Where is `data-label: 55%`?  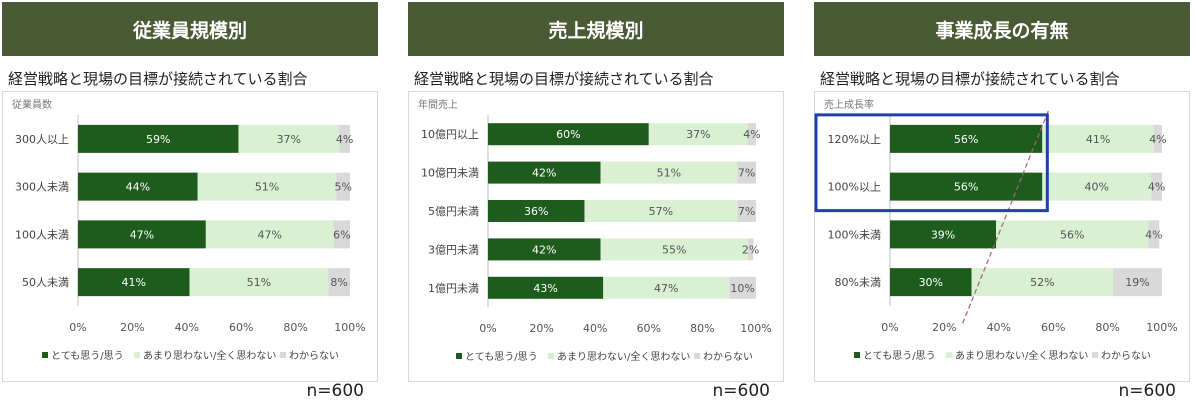 data-label: 55% is located at coordinates (674, 249).